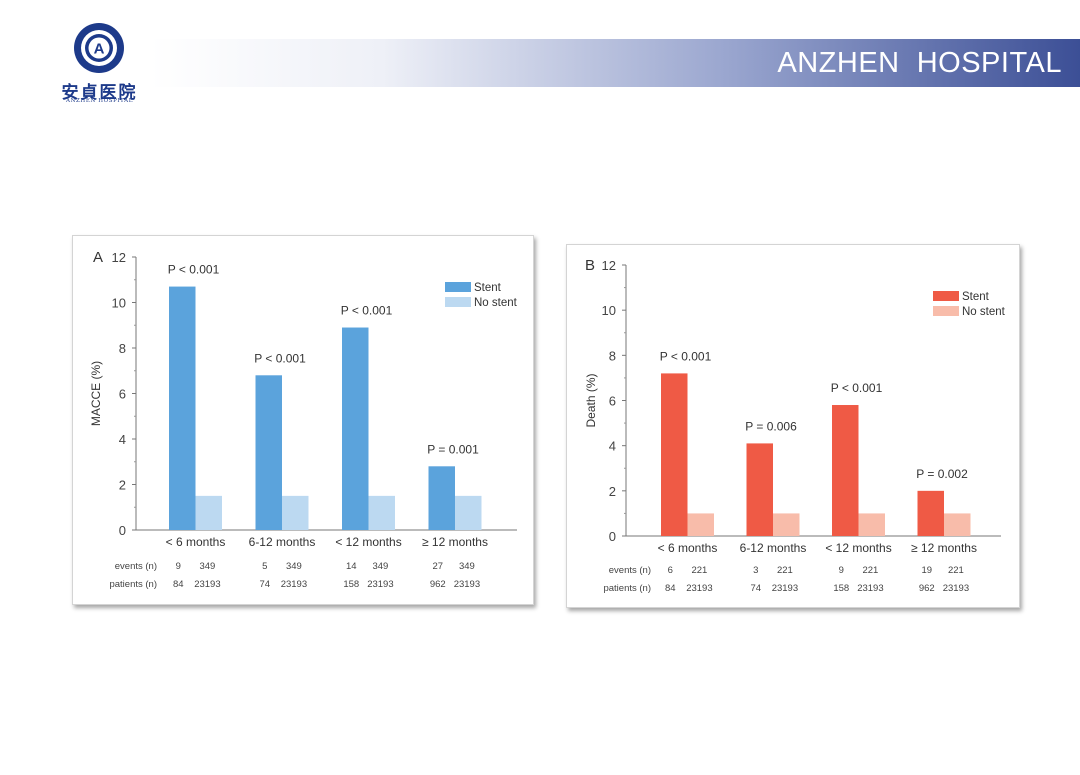  What do you see at coordinates (591, 400) in the screenshot?
I see `y-axis-label: Death (%)` at bounding box center [591, 400].